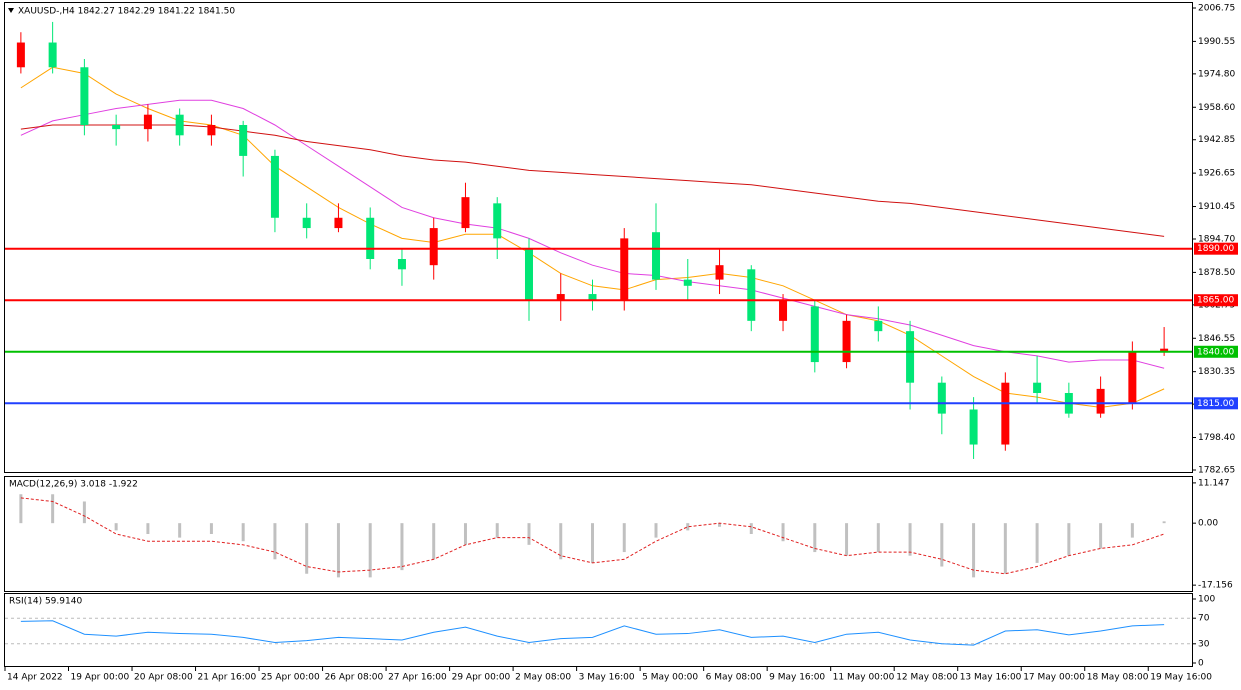 This screenshot has width=1241, height=690. What do you see at coordinates (1216, 174) in the screenshot?
I see `y-tick-label: 1926.65` at bounding box center [1216, 174].